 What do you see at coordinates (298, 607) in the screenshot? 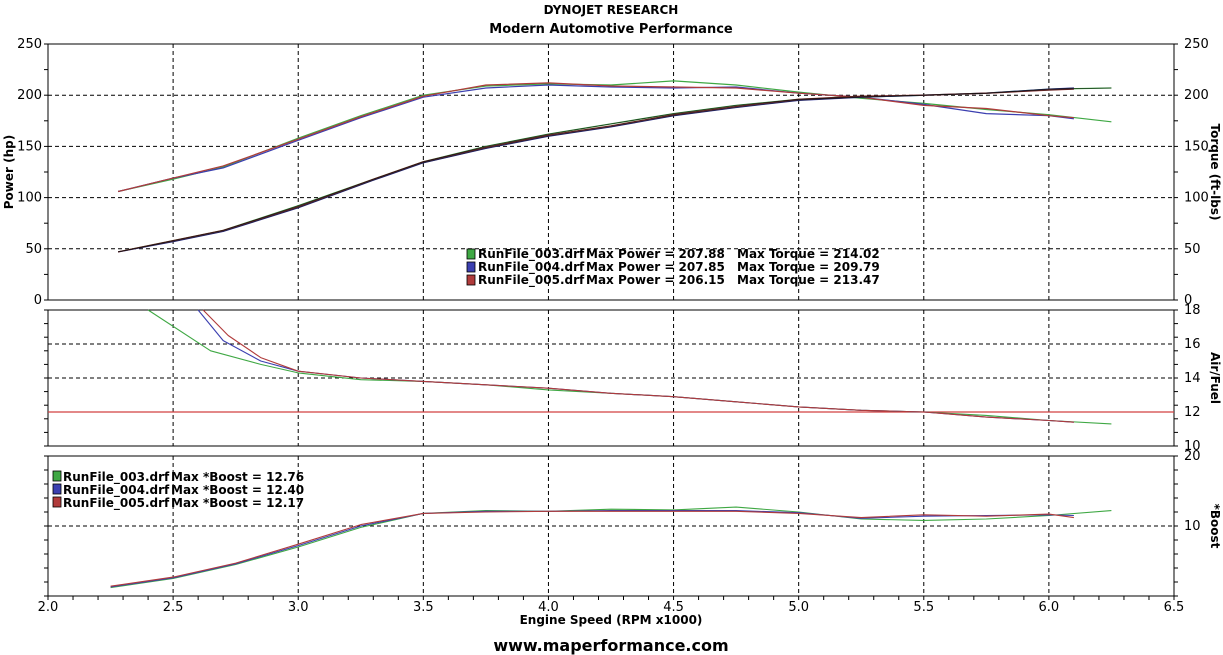
I see `x-tick-label: 3.0` at bounding box center [298, 607].